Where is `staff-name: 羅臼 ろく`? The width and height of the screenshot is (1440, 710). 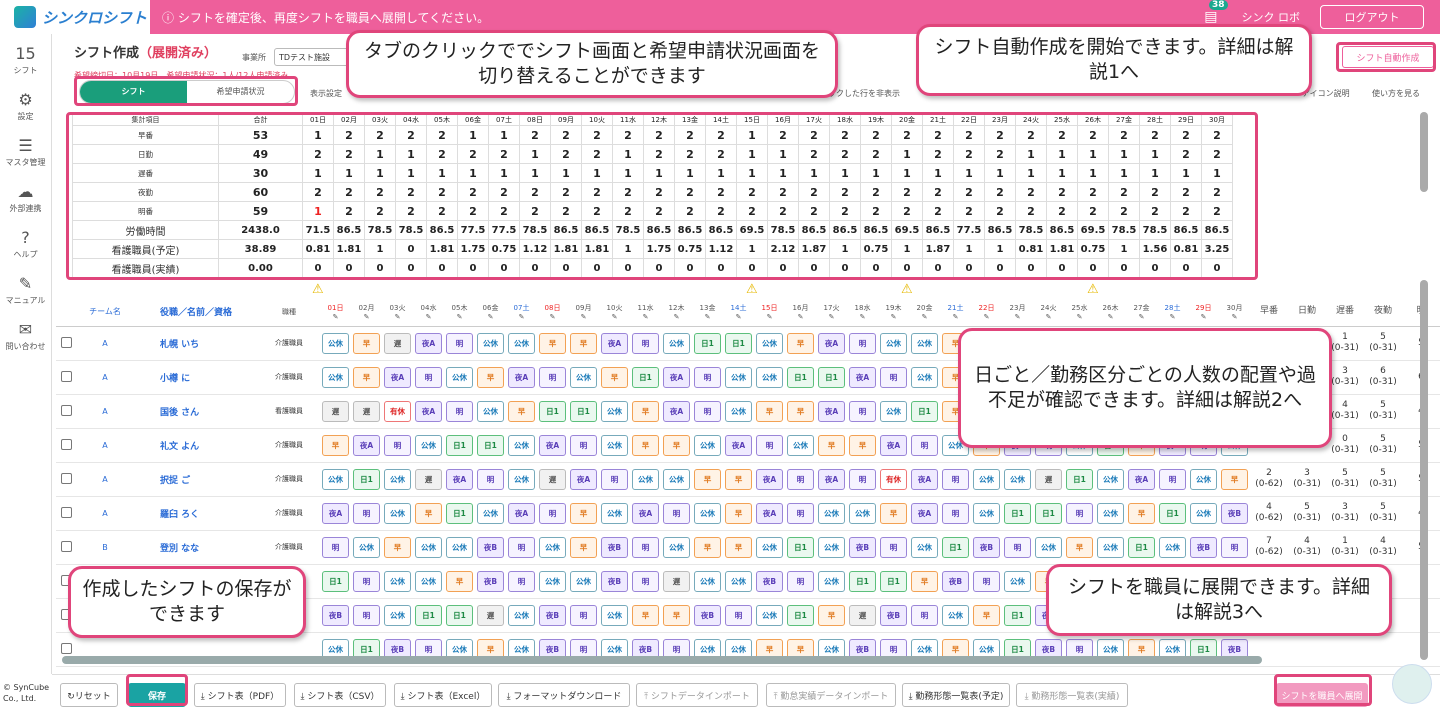 staff-name: 羅臼 ろく is located at coordinates (196, 513).